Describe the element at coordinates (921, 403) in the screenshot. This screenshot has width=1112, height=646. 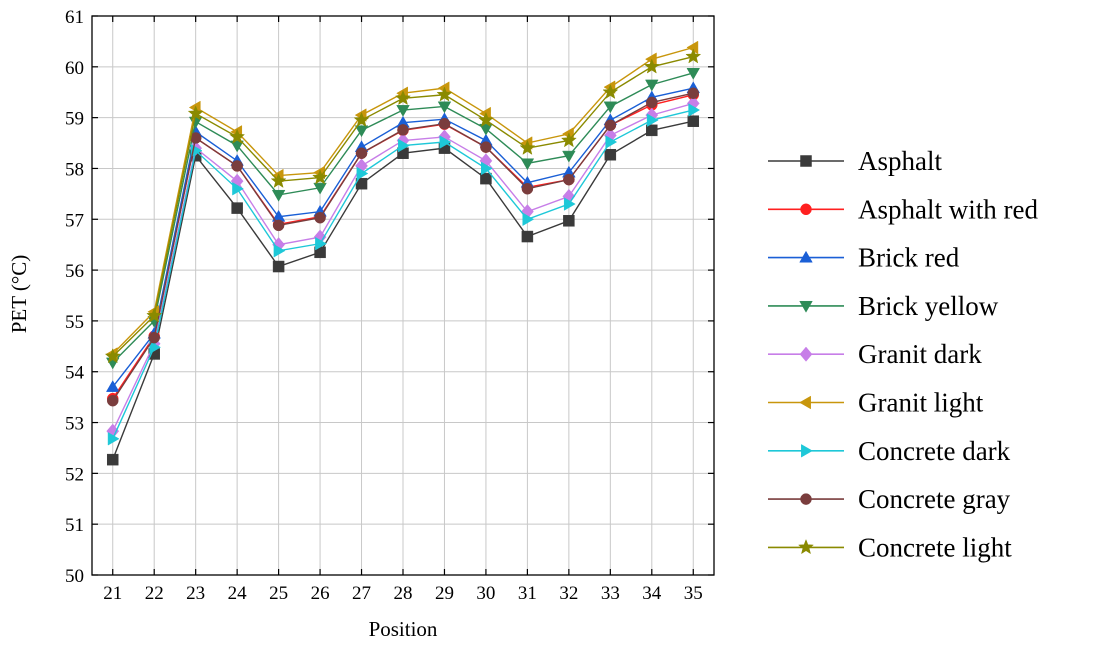
I see `legend-label: Granit light` at that location.